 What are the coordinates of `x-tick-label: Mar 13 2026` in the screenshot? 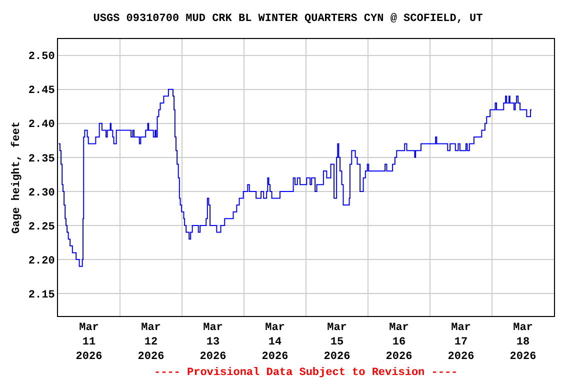 It's located at (213, 342).